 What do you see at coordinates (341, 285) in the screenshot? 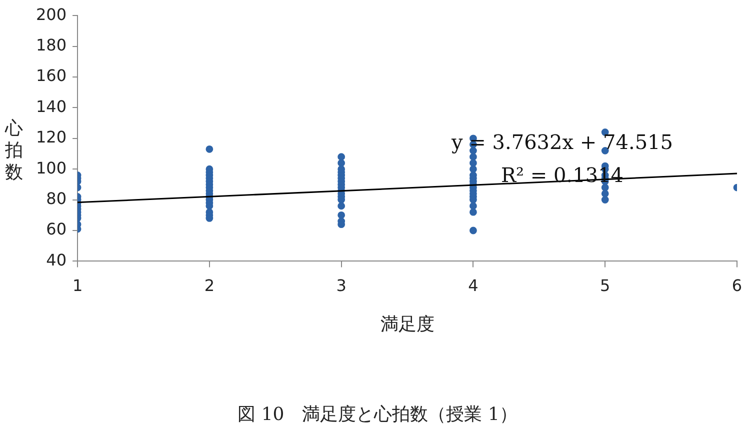
I see `x-tick-label: 3` at bounding box center [341, 285].